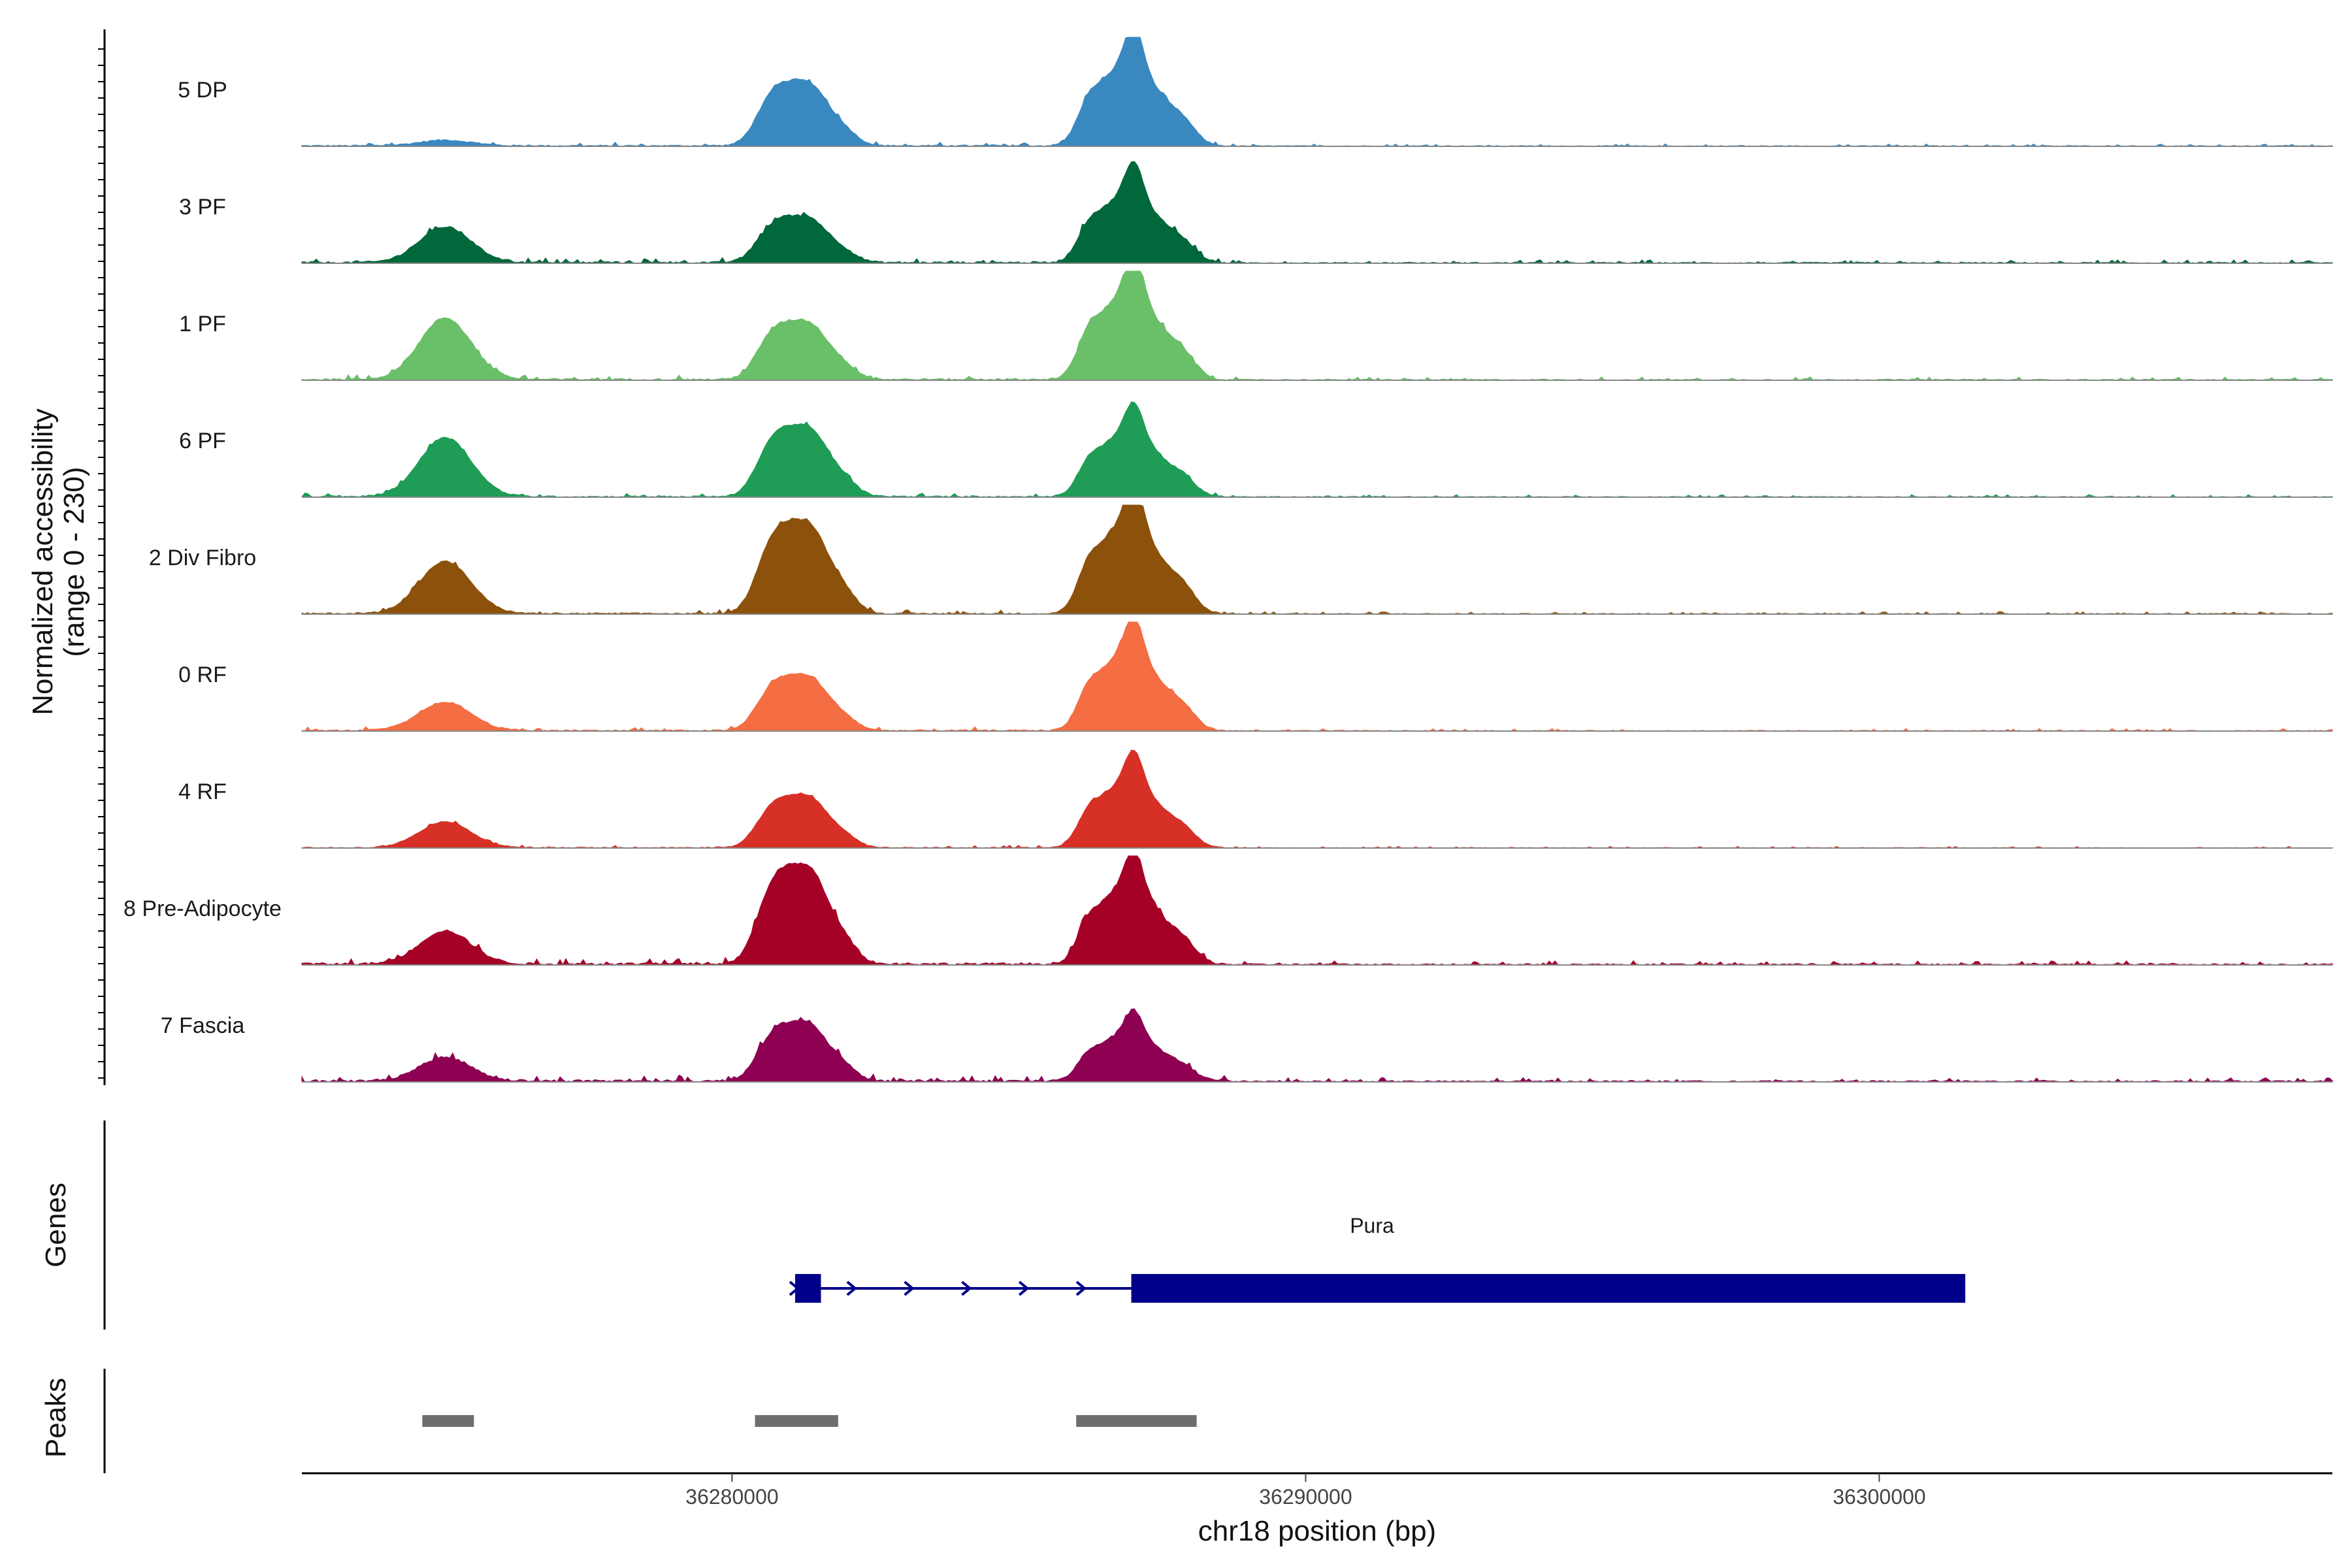 This screenshot has height=1568, width=2352. What do you see at coordinates (1879, 1497) in the screenshot?
I see `x-tick-label: 36300000` at bounding box center [1879, 1497].